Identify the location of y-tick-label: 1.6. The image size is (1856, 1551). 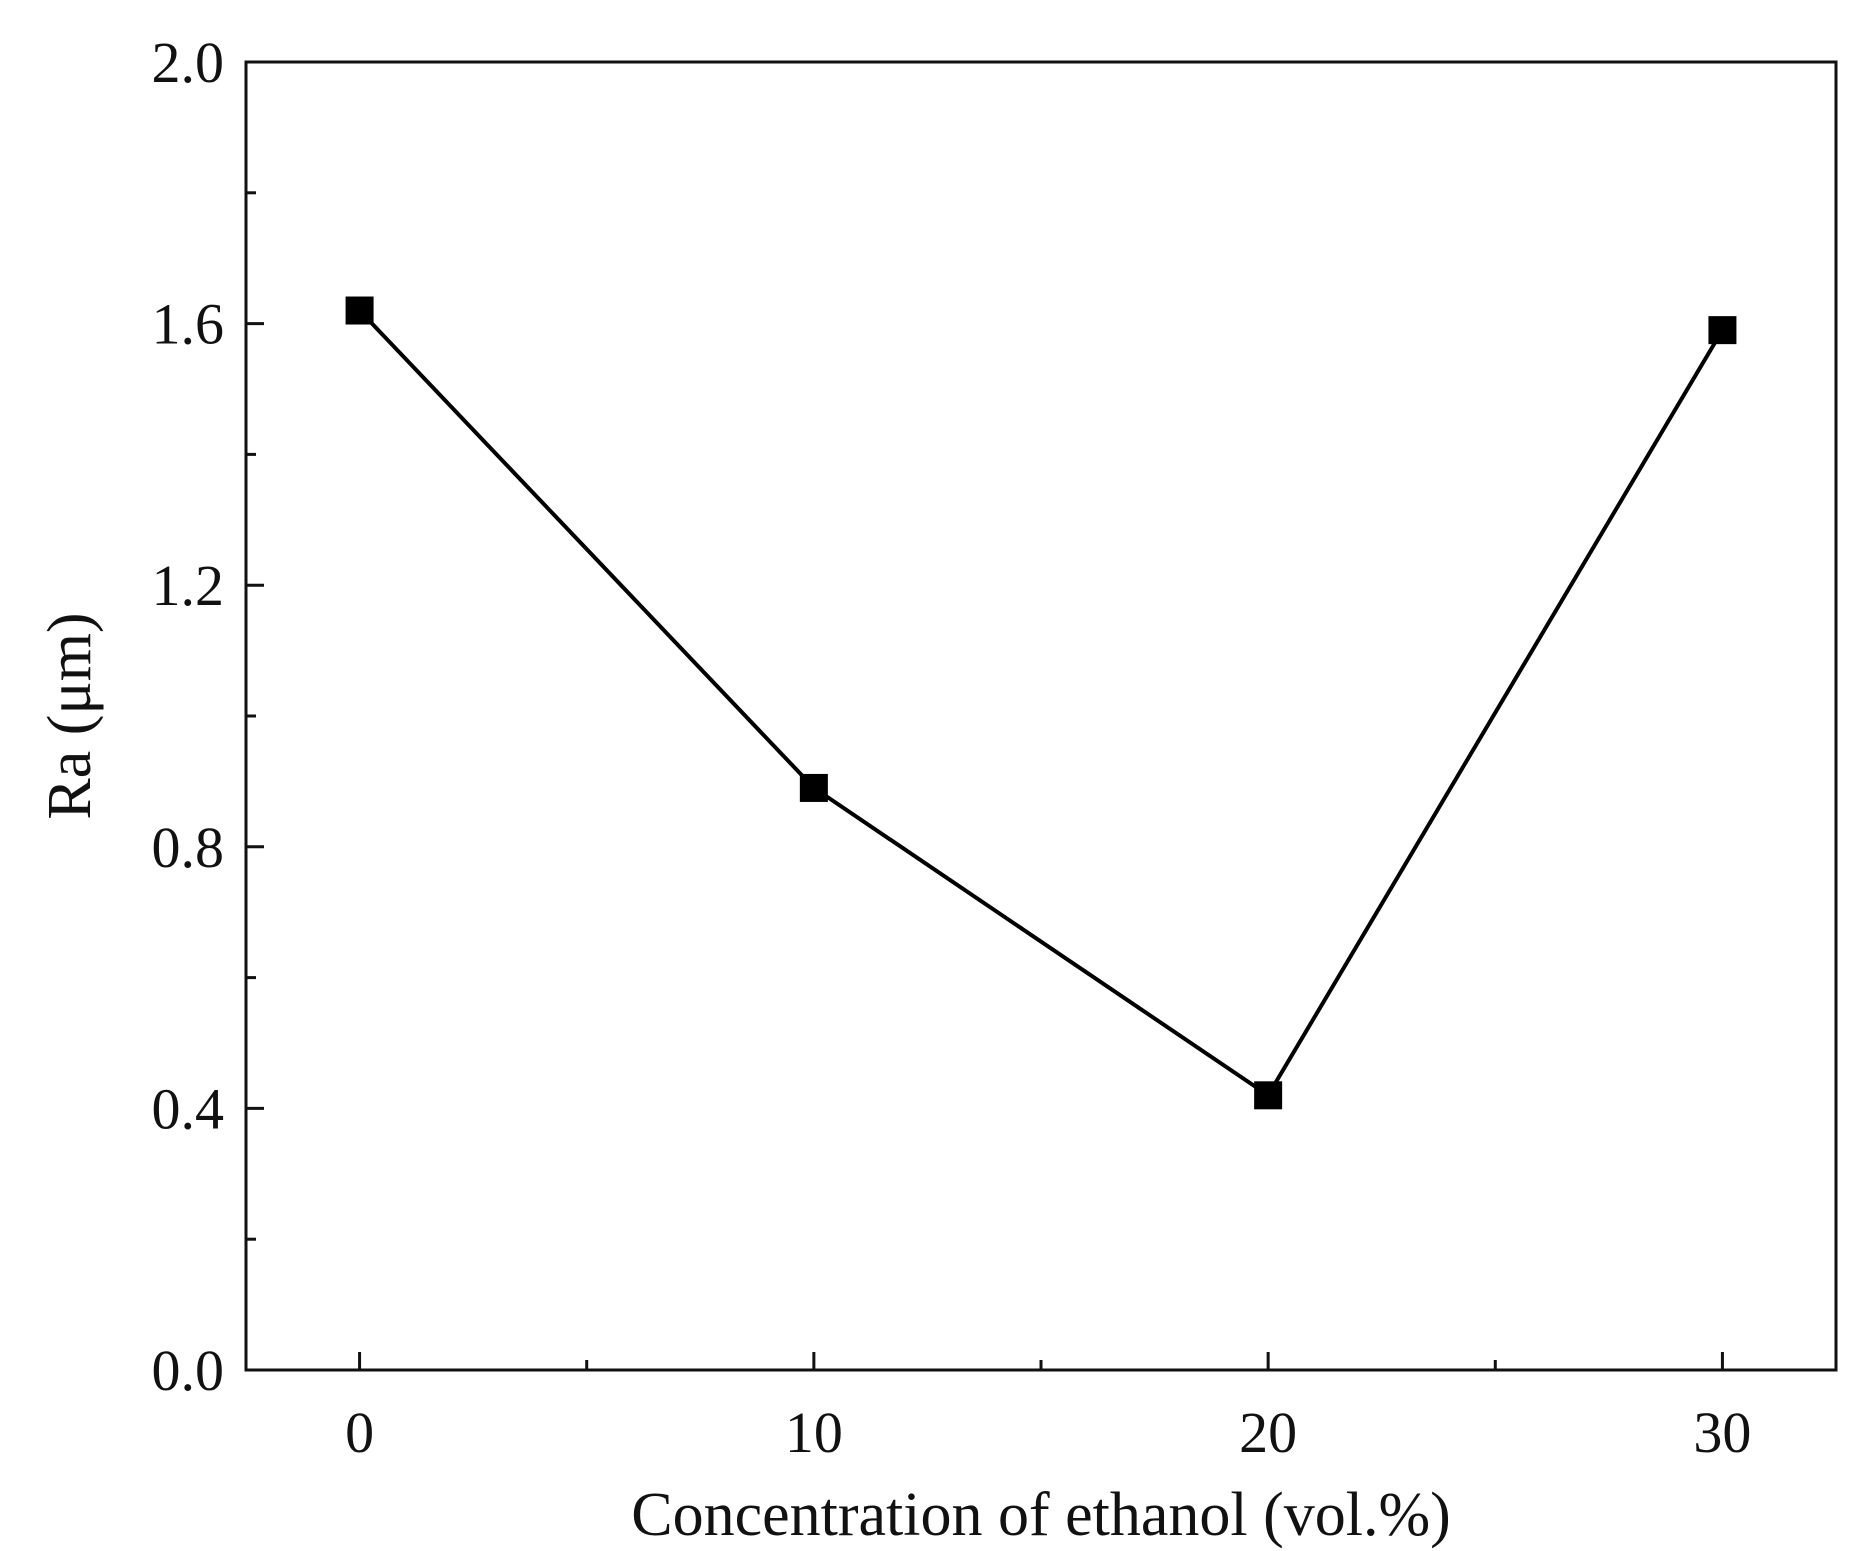
(188, 324).